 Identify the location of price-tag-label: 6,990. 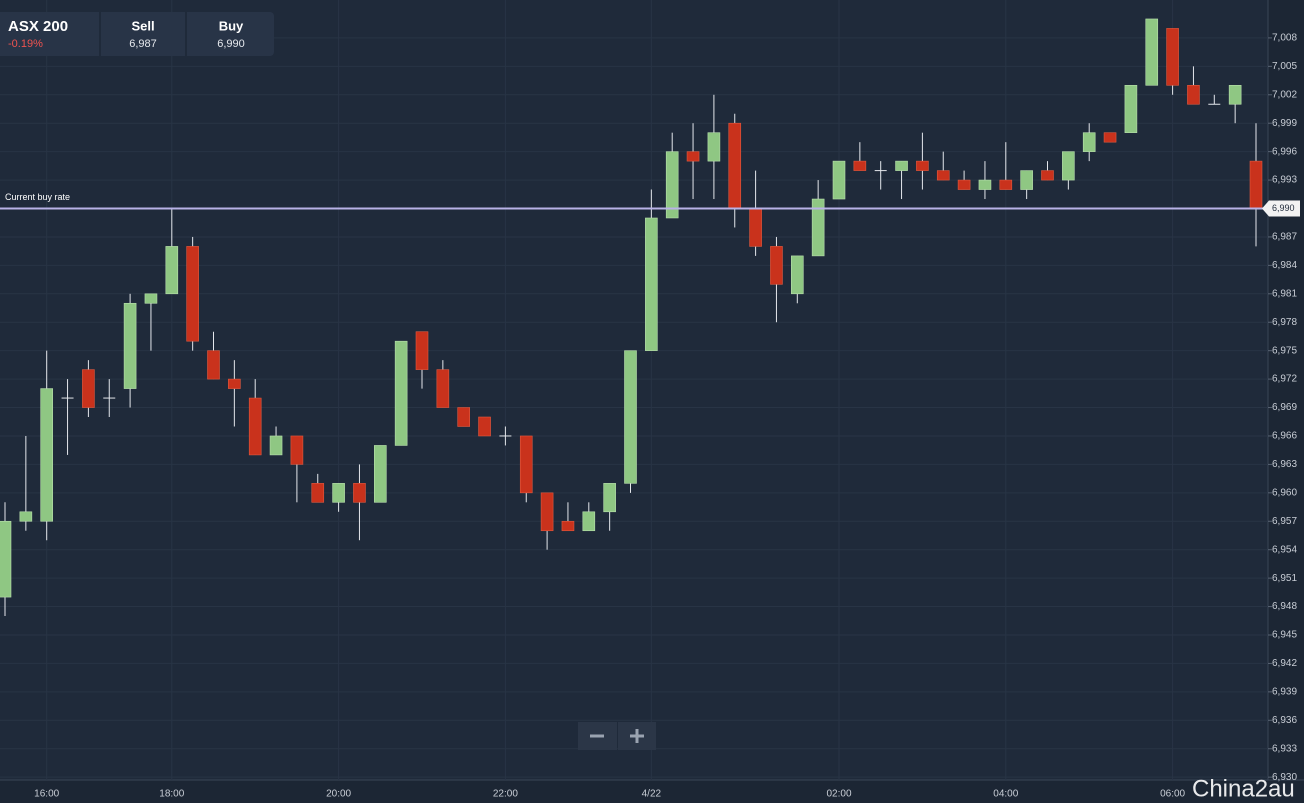
(1283, 208).